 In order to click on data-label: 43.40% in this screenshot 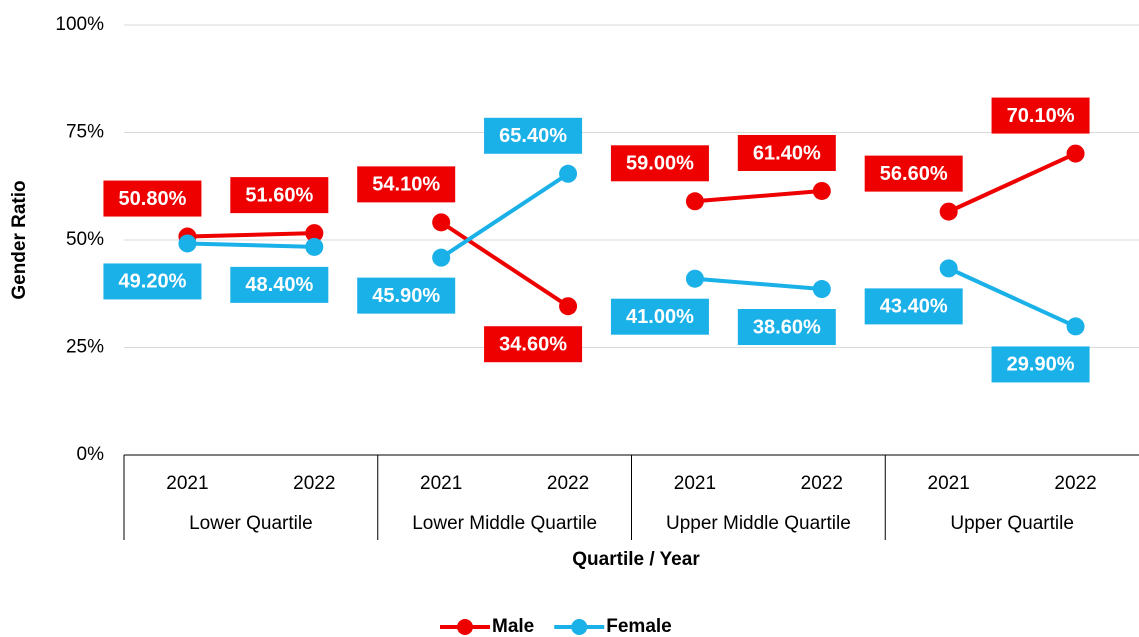, I will do `click(914, 307)`.